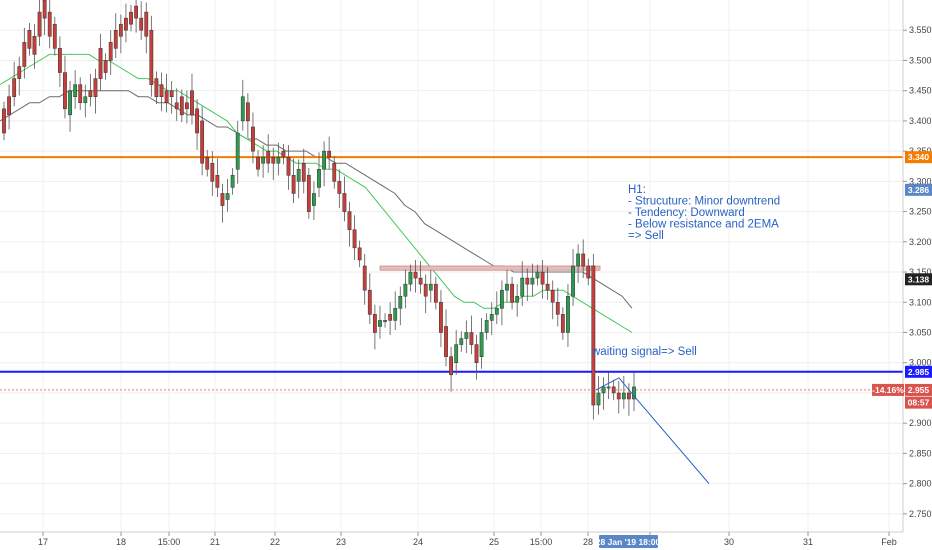 This screenshot has height=550, width=932. What do you see at coordinates (920, 242) in the screenshot?
I see `y-tick-label: 3.200` at bounding box center [920, 242].